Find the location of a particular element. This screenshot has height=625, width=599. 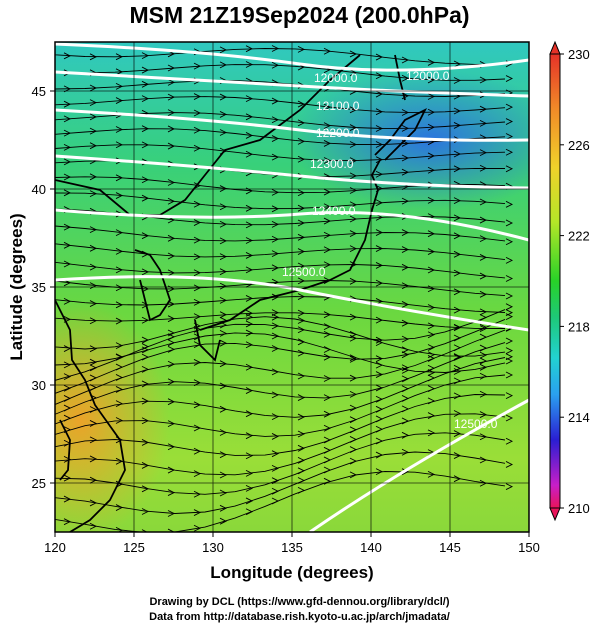

colorbar-labels: 230 226 222 218 214 210 is located at coordinates (575, 281).